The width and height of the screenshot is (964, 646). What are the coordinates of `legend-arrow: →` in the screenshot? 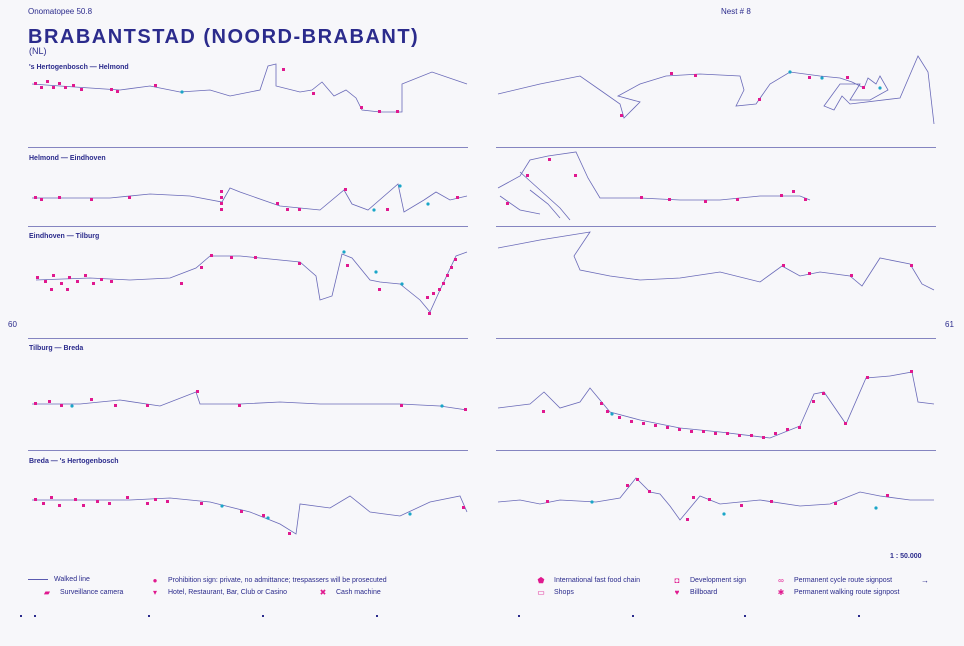 It's located at (925, 580).